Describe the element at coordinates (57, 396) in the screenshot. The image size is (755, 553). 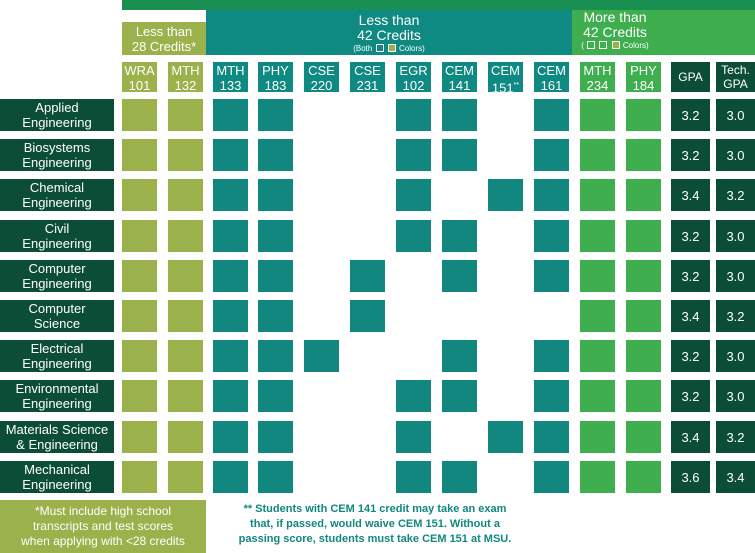
I see `major-label: Environmental Engineering` at that location.